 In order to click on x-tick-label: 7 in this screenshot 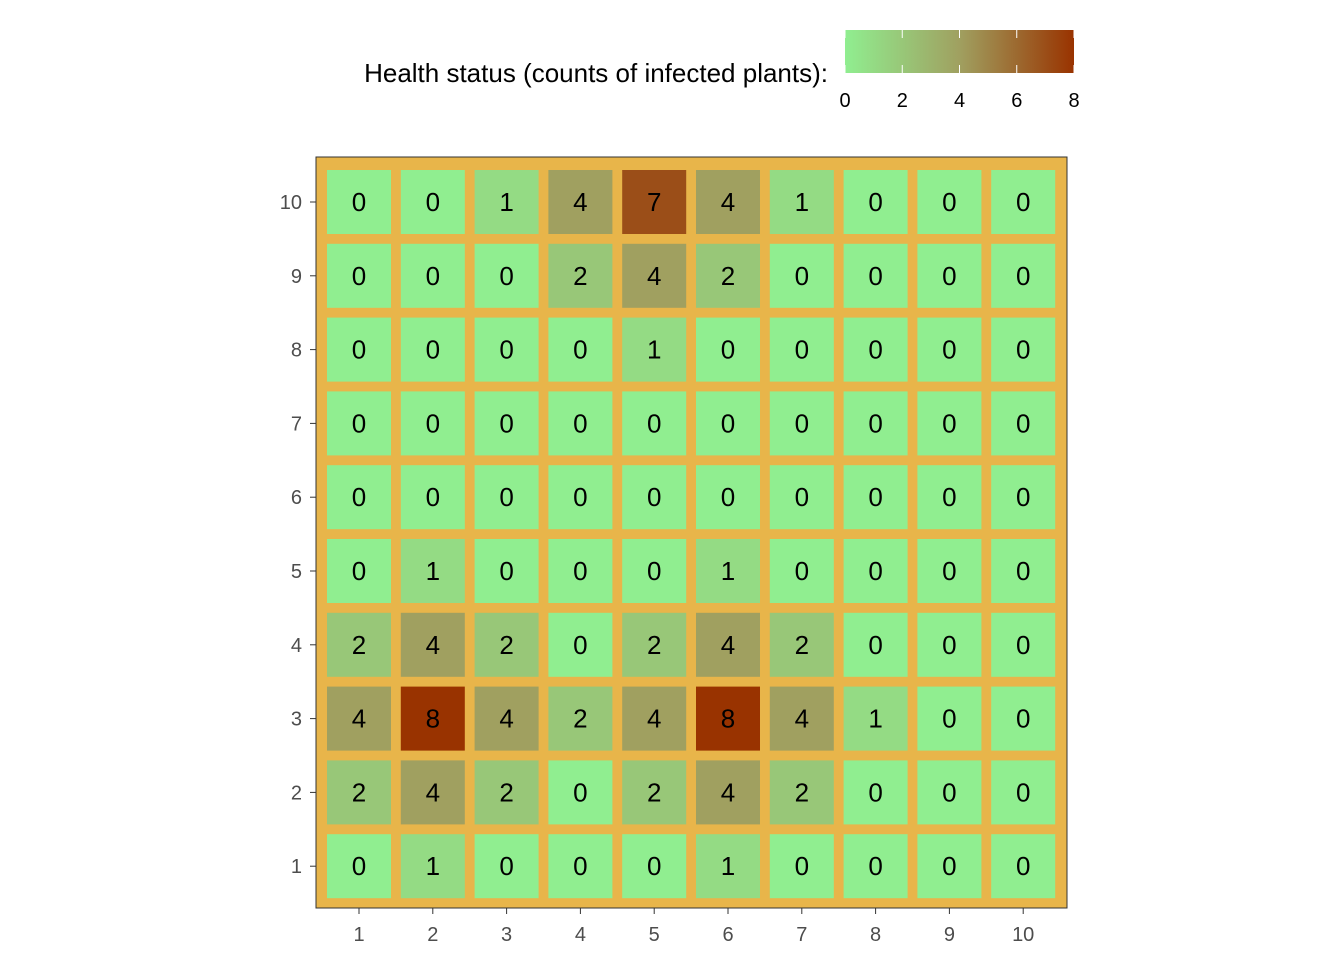, I will do `click(801, 935)`.